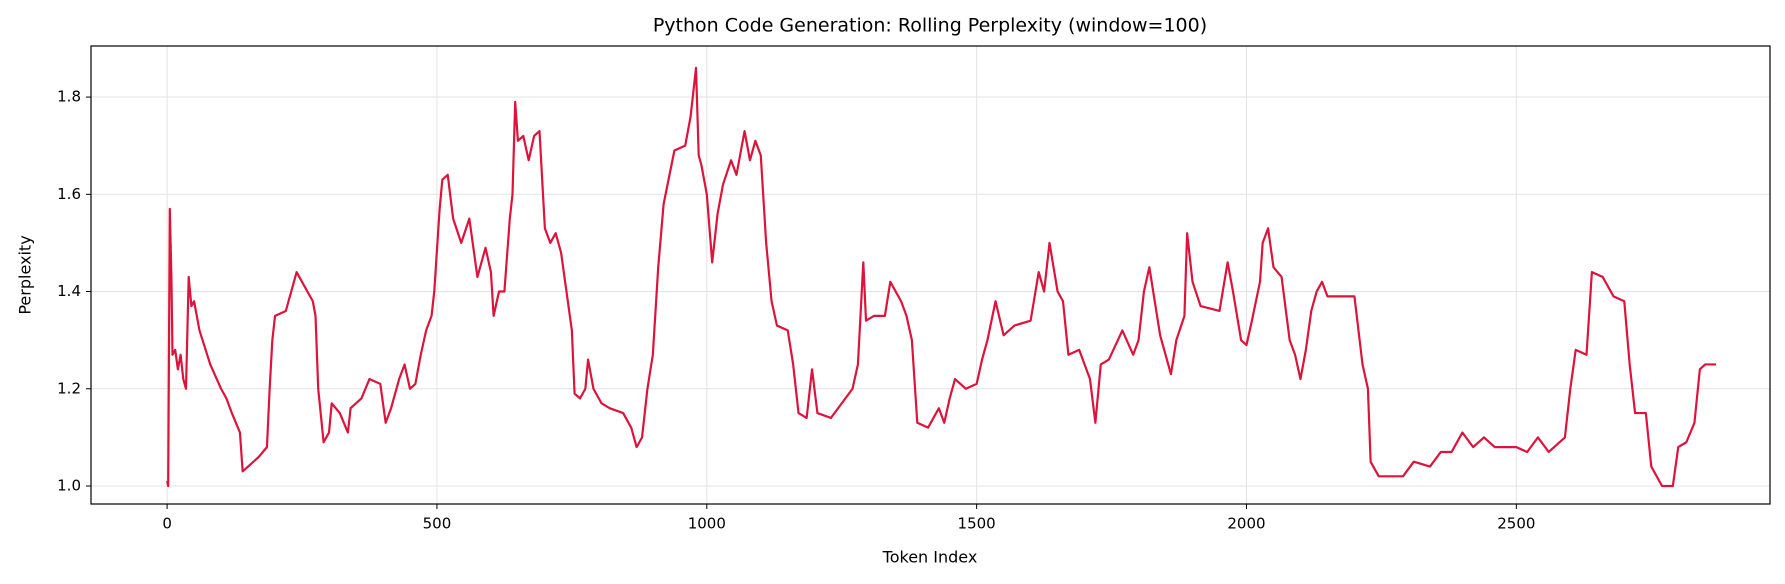 Image resolution: width=1785 pixels, height=584 pixels. What do you see at coordinates (1516, 524) in the screenshot?
I see `x-tick-label: 2500` at bounding box center [1516, 524].